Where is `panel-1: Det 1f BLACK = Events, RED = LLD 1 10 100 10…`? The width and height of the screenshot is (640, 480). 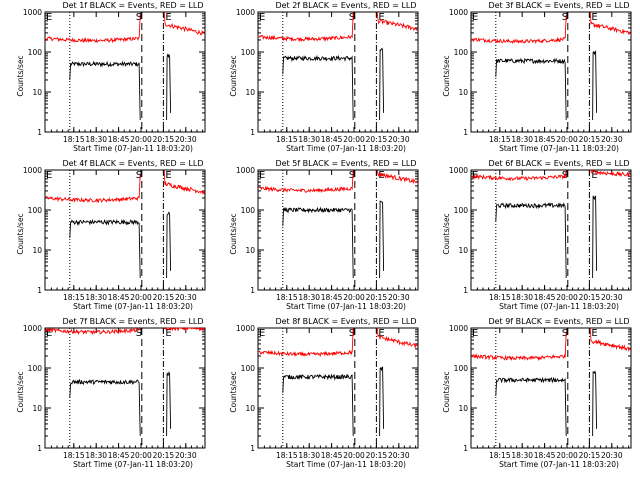 panel-1: Det 1f BLACK = Events, RED = LLD 1 10 100 10… is located at coordinates (111, 77).